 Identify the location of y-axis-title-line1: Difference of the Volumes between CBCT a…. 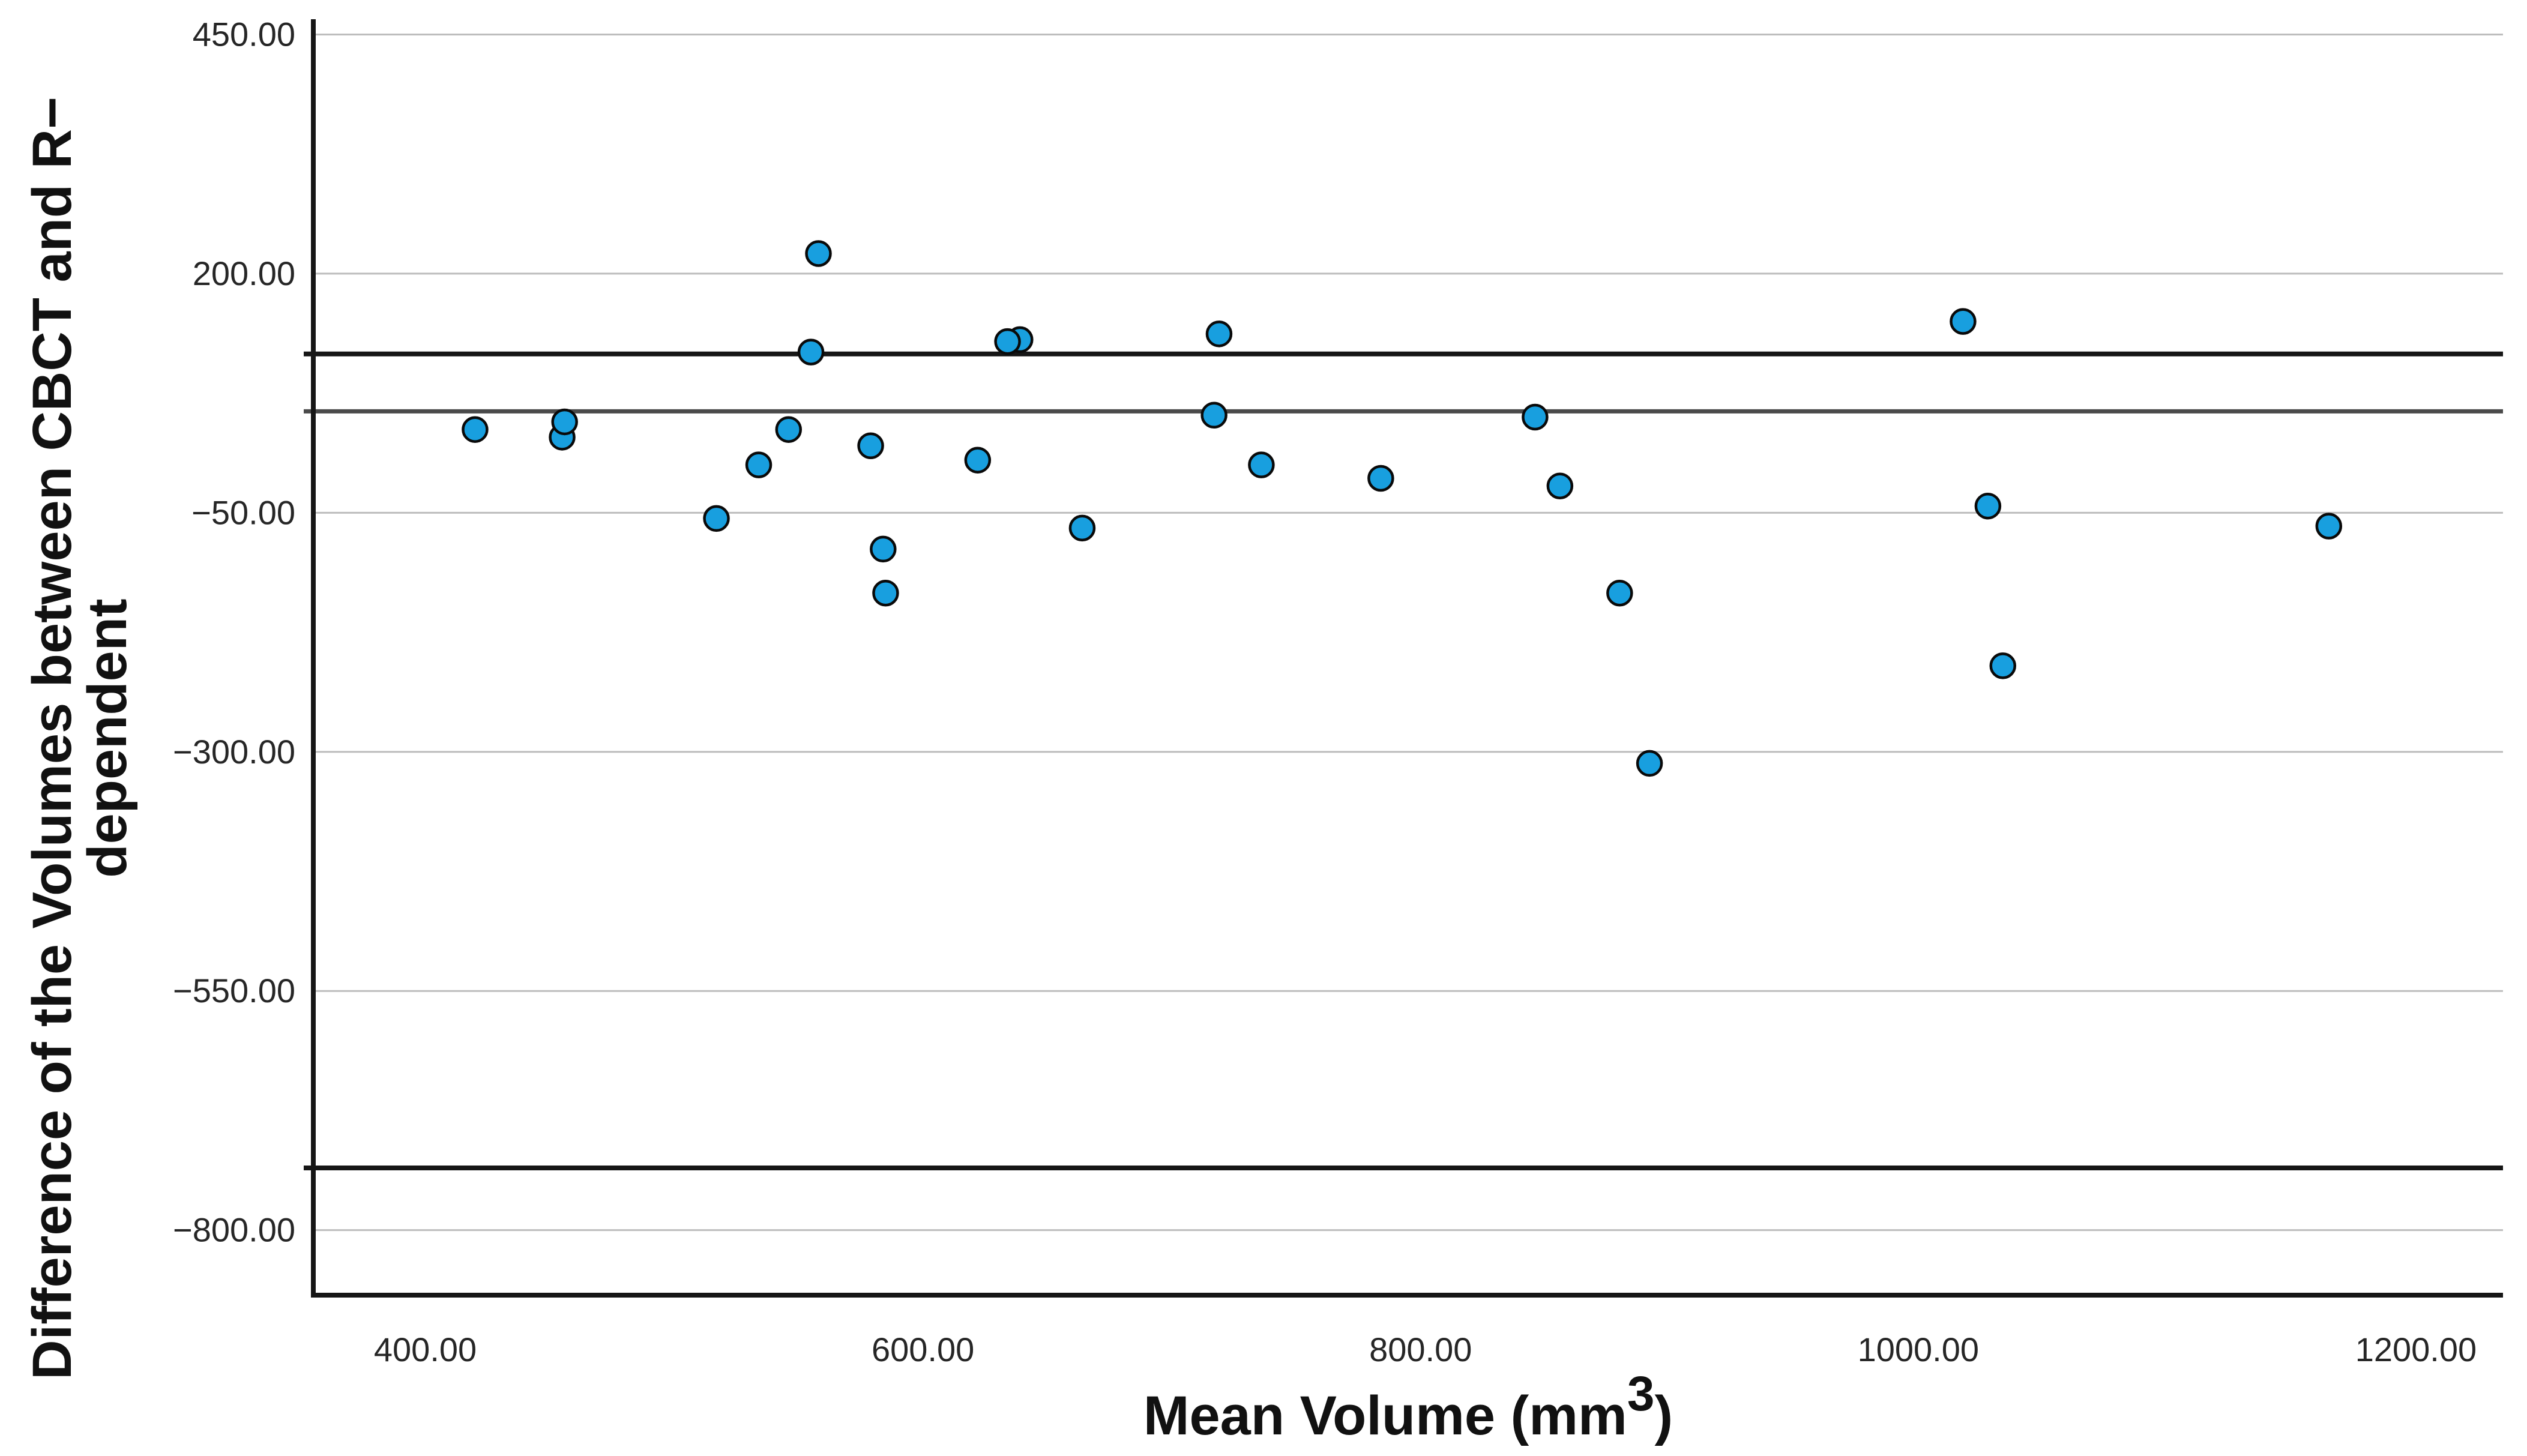
(52, 738).